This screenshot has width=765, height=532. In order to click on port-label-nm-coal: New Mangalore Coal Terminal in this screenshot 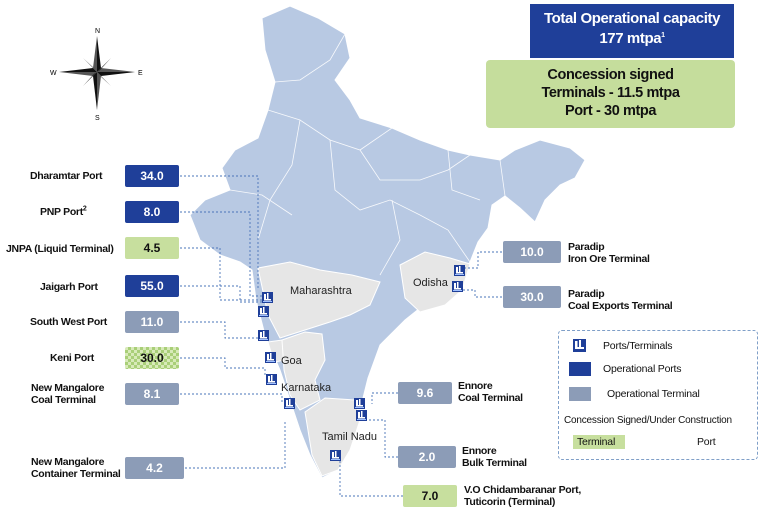, I will do `click(68, 394)`.